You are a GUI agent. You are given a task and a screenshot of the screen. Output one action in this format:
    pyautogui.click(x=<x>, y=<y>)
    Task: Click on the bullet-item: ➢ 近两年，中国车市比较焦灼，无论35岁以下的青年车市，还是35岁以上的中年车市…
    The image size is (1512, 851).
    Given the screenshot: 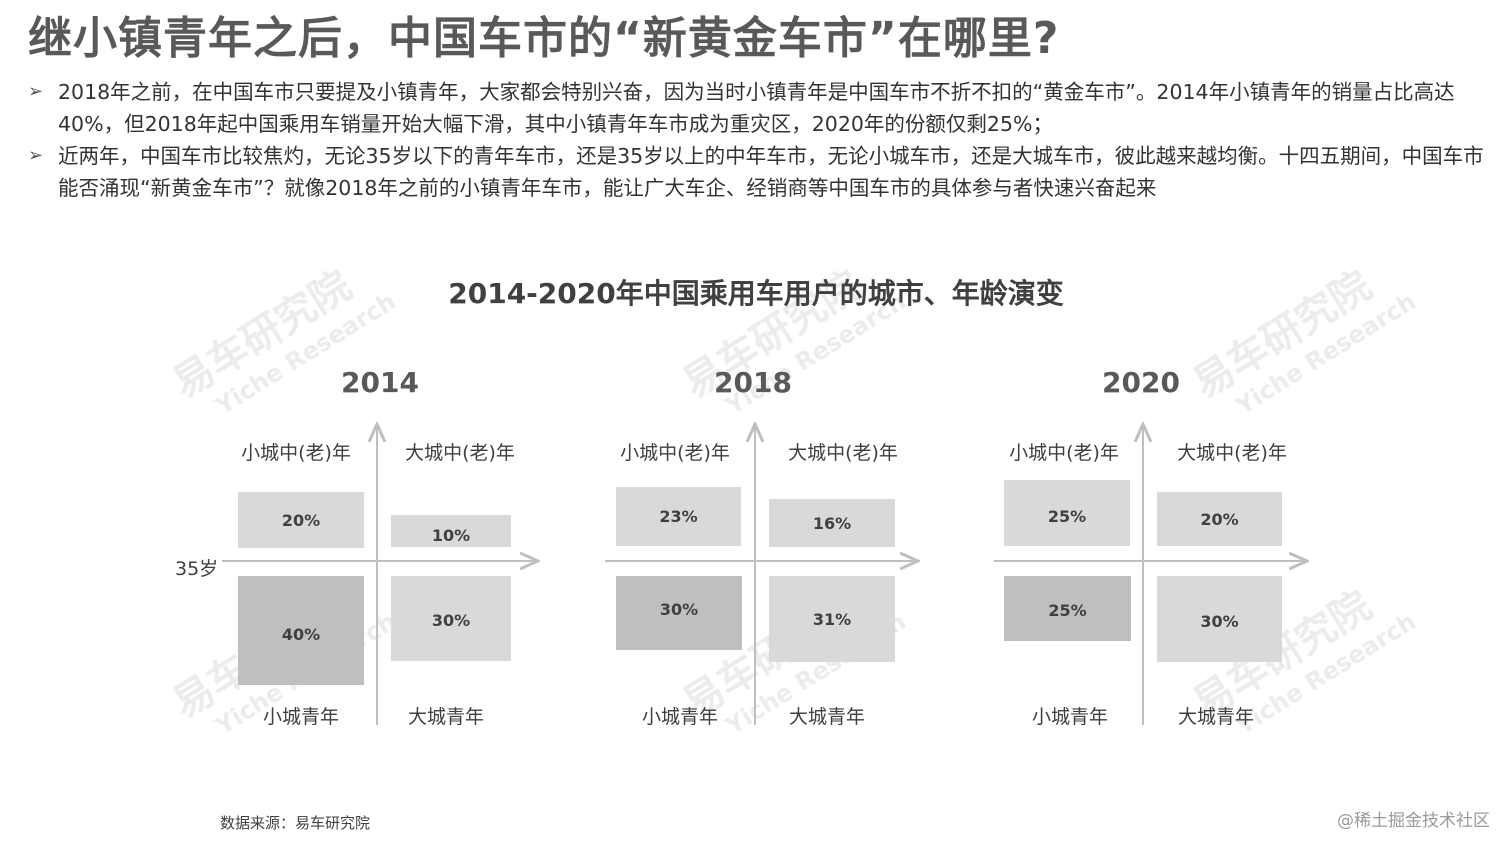 What is the action you would take?
    pyautogui.click(x=763, y=172)
    